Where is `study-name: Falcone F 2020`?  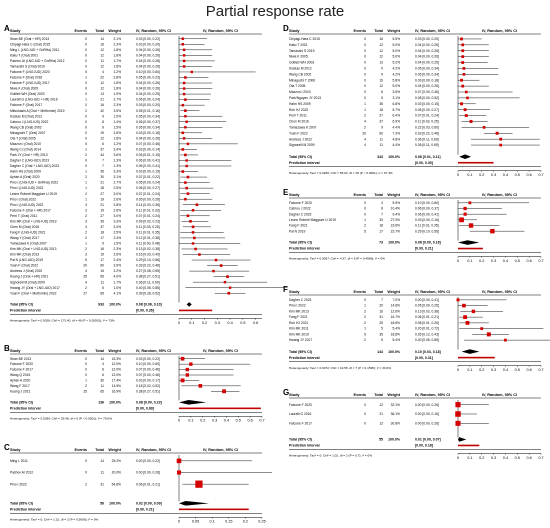
study-name: Falcone F 2020 is located at coordinates (300, 405).